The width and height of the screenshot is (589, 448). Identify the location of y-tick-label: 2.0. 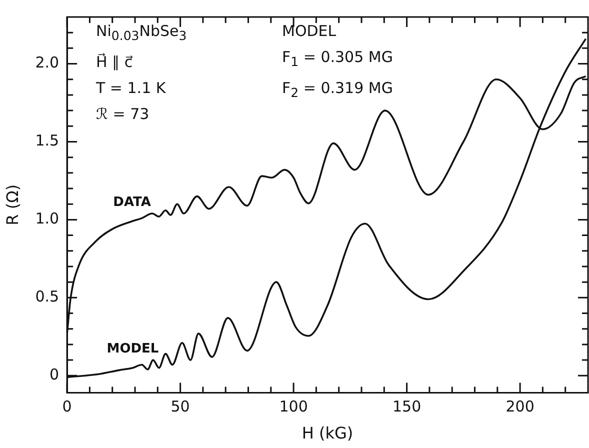
(47, 63).